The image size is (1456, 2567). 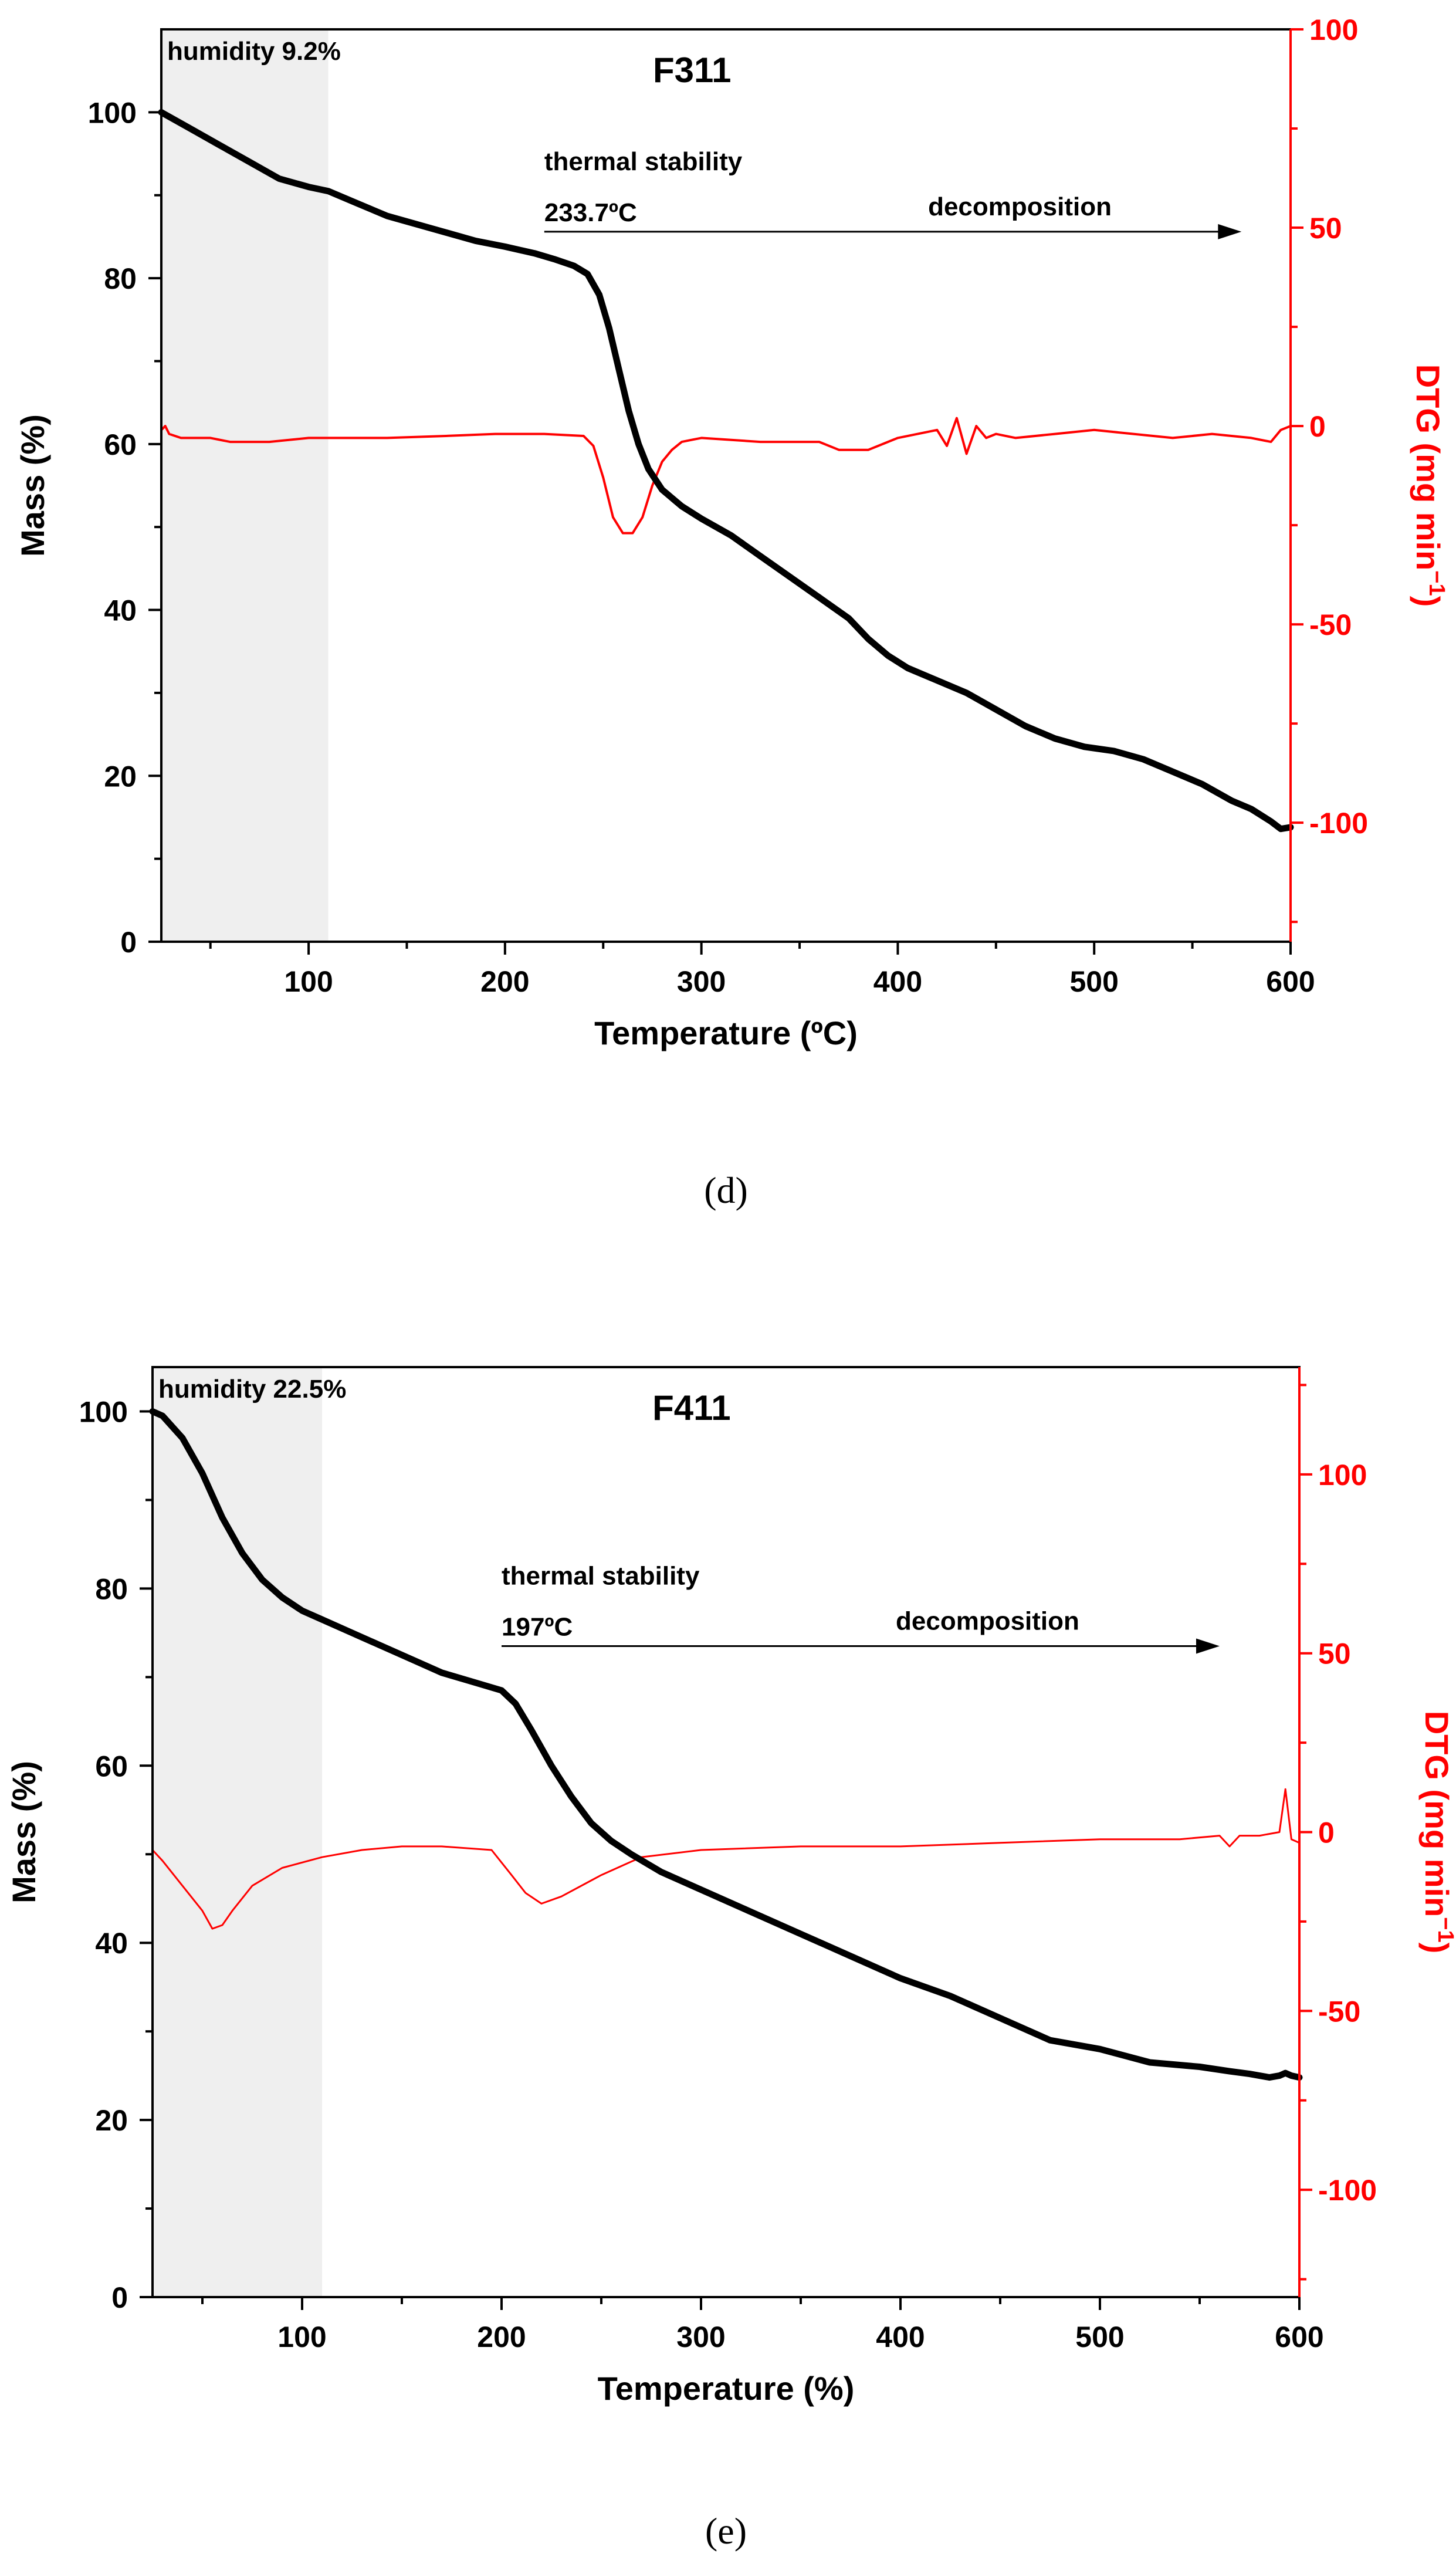 What do you see at coordinates (537, 1627) in the screenshot?
I see `onset-temperature-label: 197ºC` at bounding box center [537, 1627].